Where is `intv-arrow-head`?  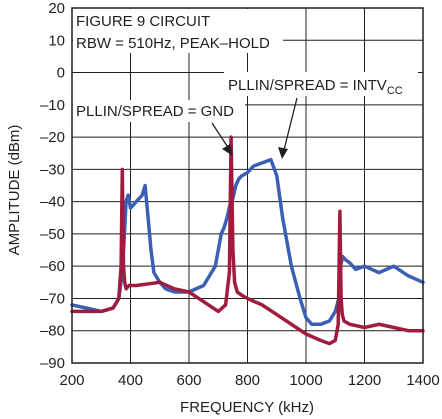
intv-arrow-head is located at coordinates (283, 153).